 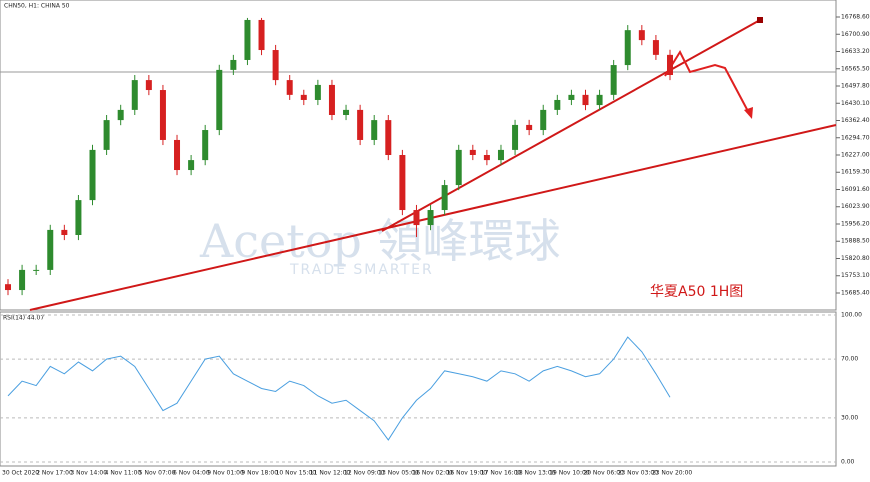 I want to click on x-tick-label: 4 Nov 11:00, so click(x=123, y=473).